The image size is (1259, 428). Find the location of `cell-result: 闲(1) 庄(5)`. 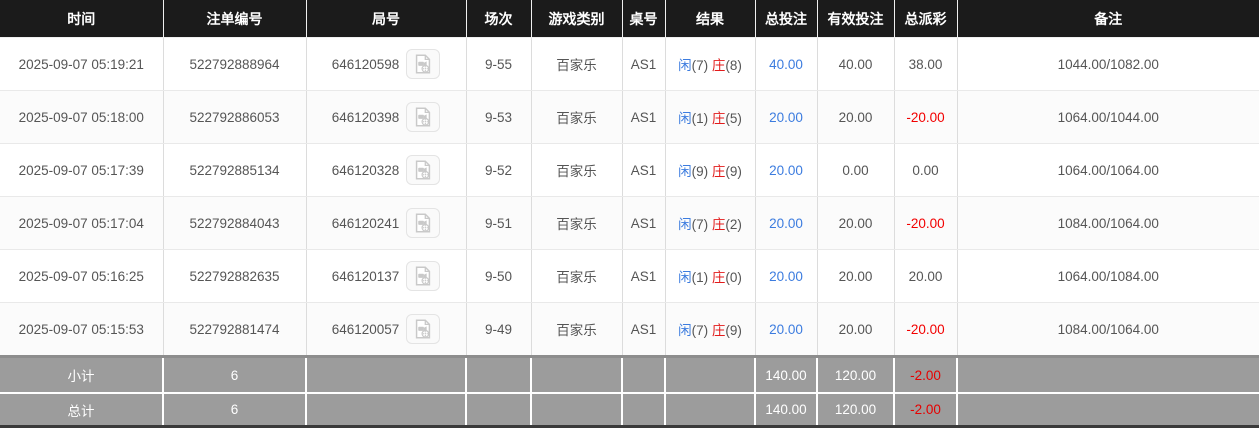

cell-result: 闲(1) 庄(5) is located at coordinates (710, 117).